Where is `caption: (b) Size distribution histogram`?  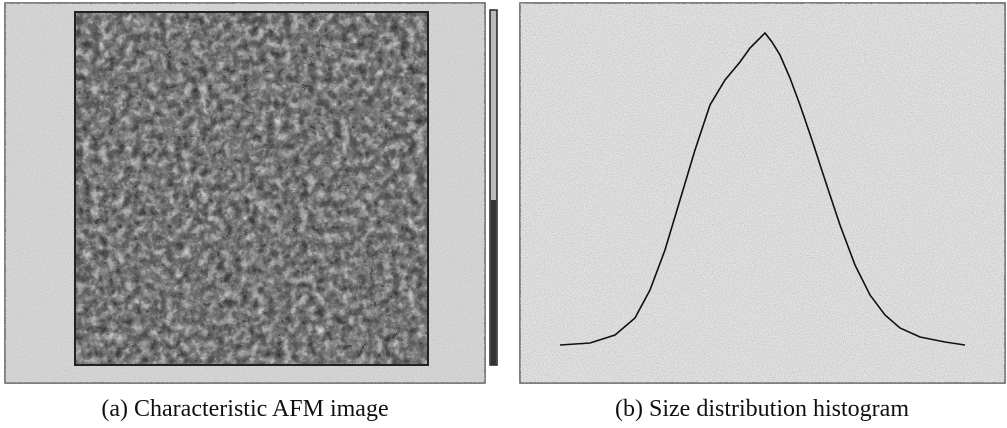
caption: (b) Size distribution histogram is located at coordinates (762, 409).